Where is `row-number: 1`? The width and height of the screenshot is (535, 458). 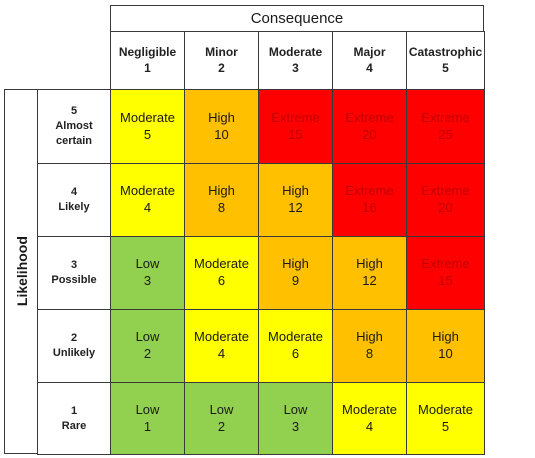
row-number: 1 is located at coordinates (74, 410).